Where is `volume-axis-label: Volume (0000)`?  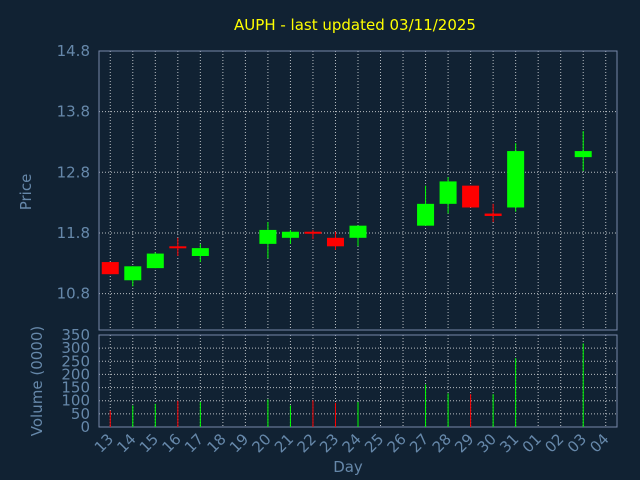
volume-axis-label: Volume (0000) is located at coordinates (37, 381).